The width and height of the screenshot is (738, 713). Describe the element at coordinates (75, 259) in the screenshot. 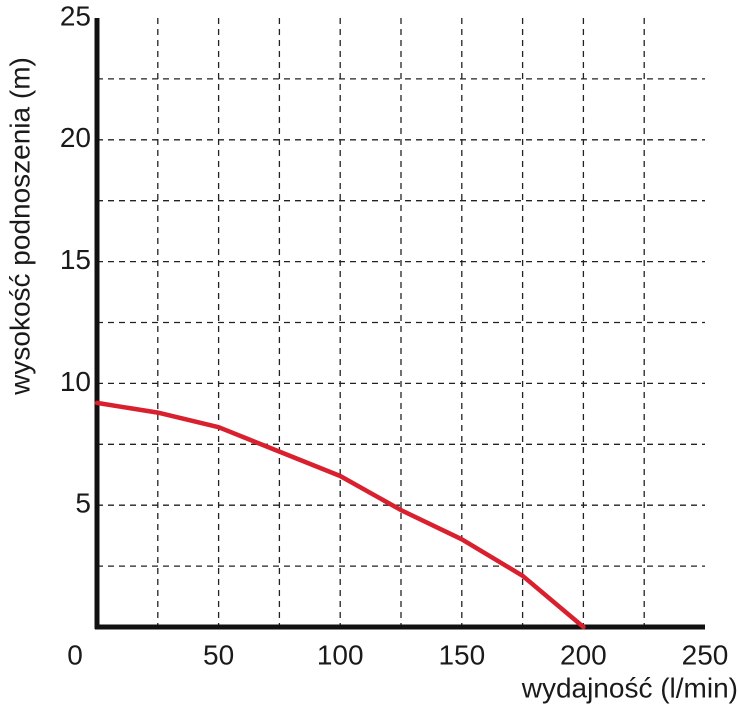

I see `y-tick-label: 15` at that location.